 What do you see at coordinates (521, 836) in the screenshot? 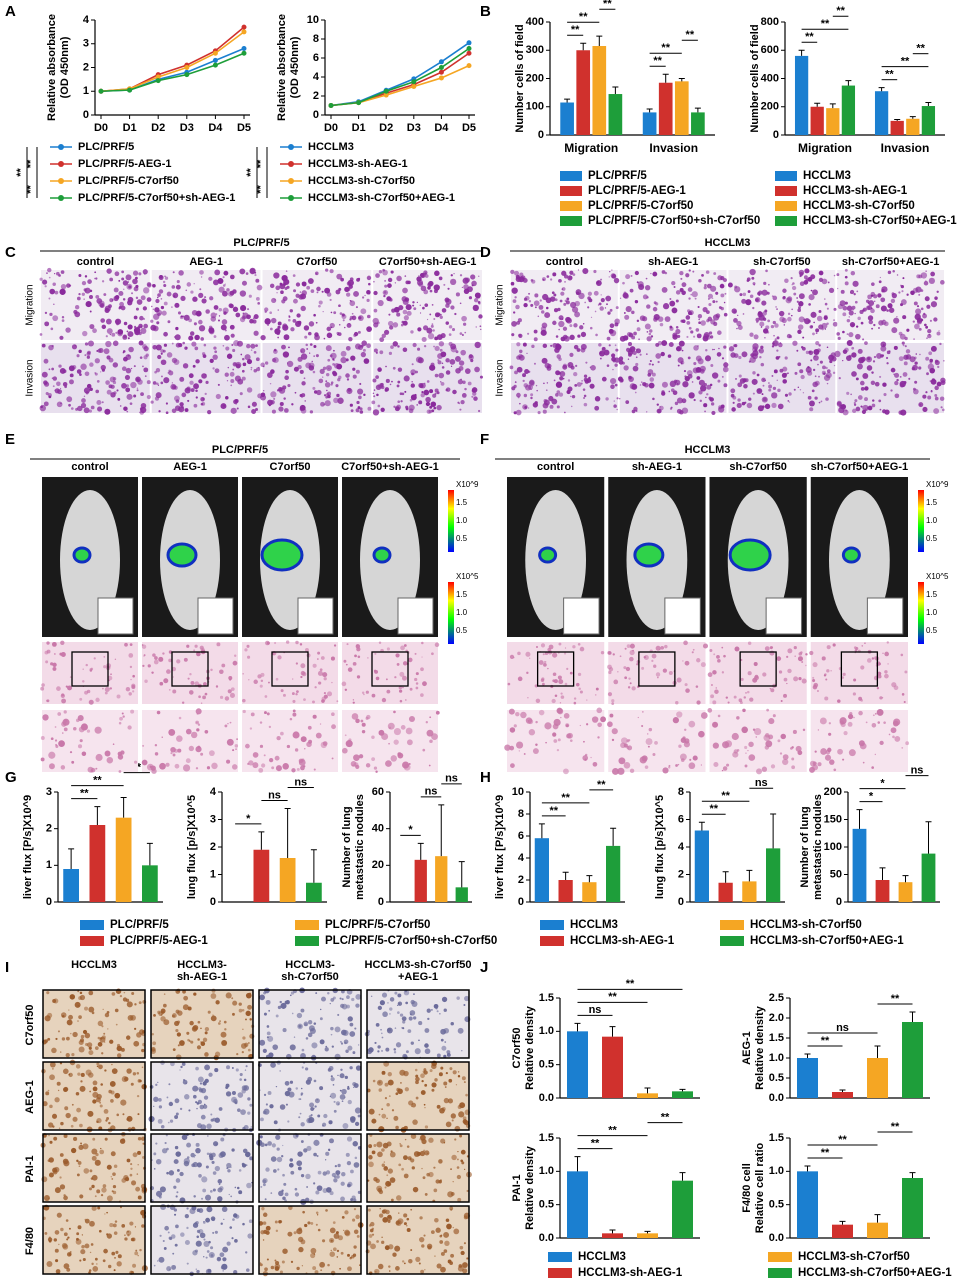
I see `y-tick-label: 6` at bounding box center [521, 836].